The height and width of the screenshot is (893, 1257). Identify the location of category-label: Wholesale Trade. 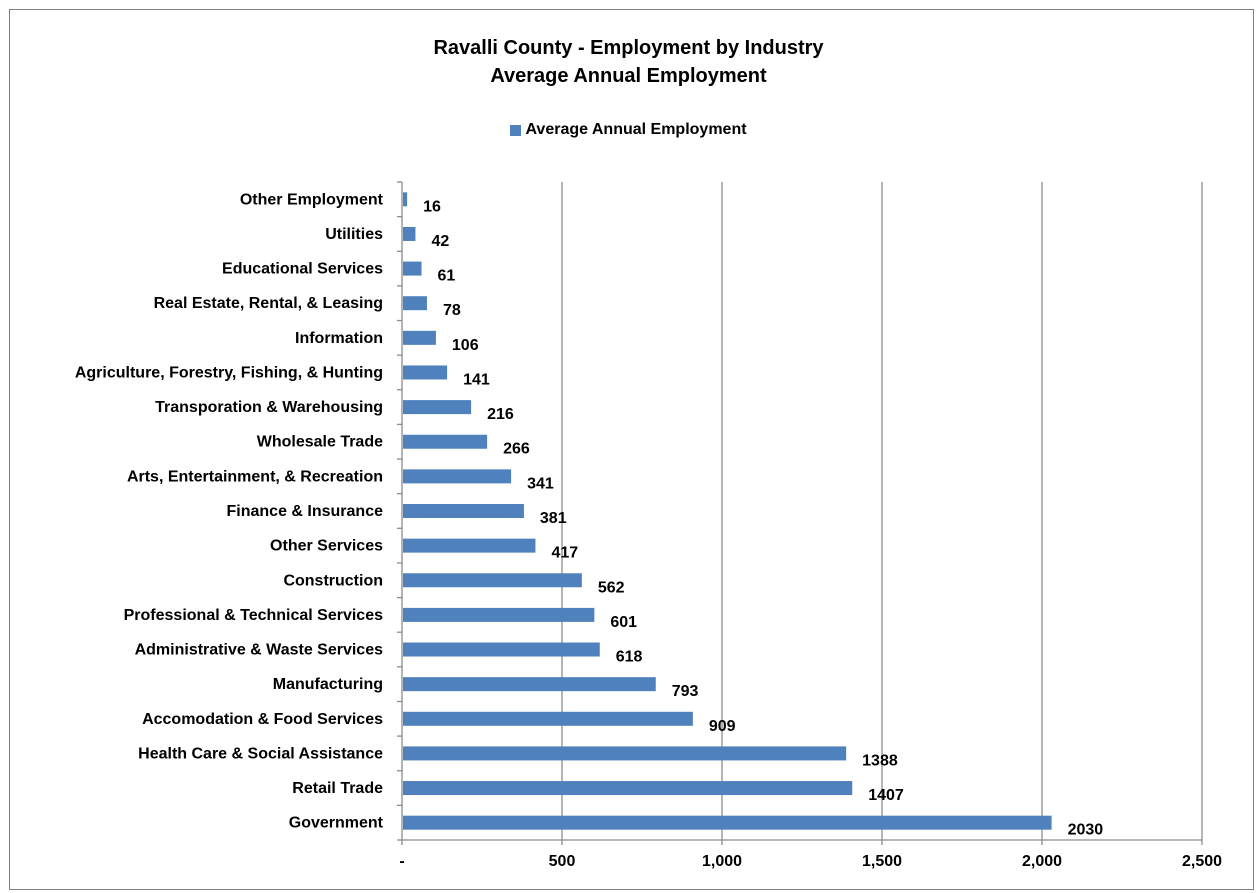
(320, 442).